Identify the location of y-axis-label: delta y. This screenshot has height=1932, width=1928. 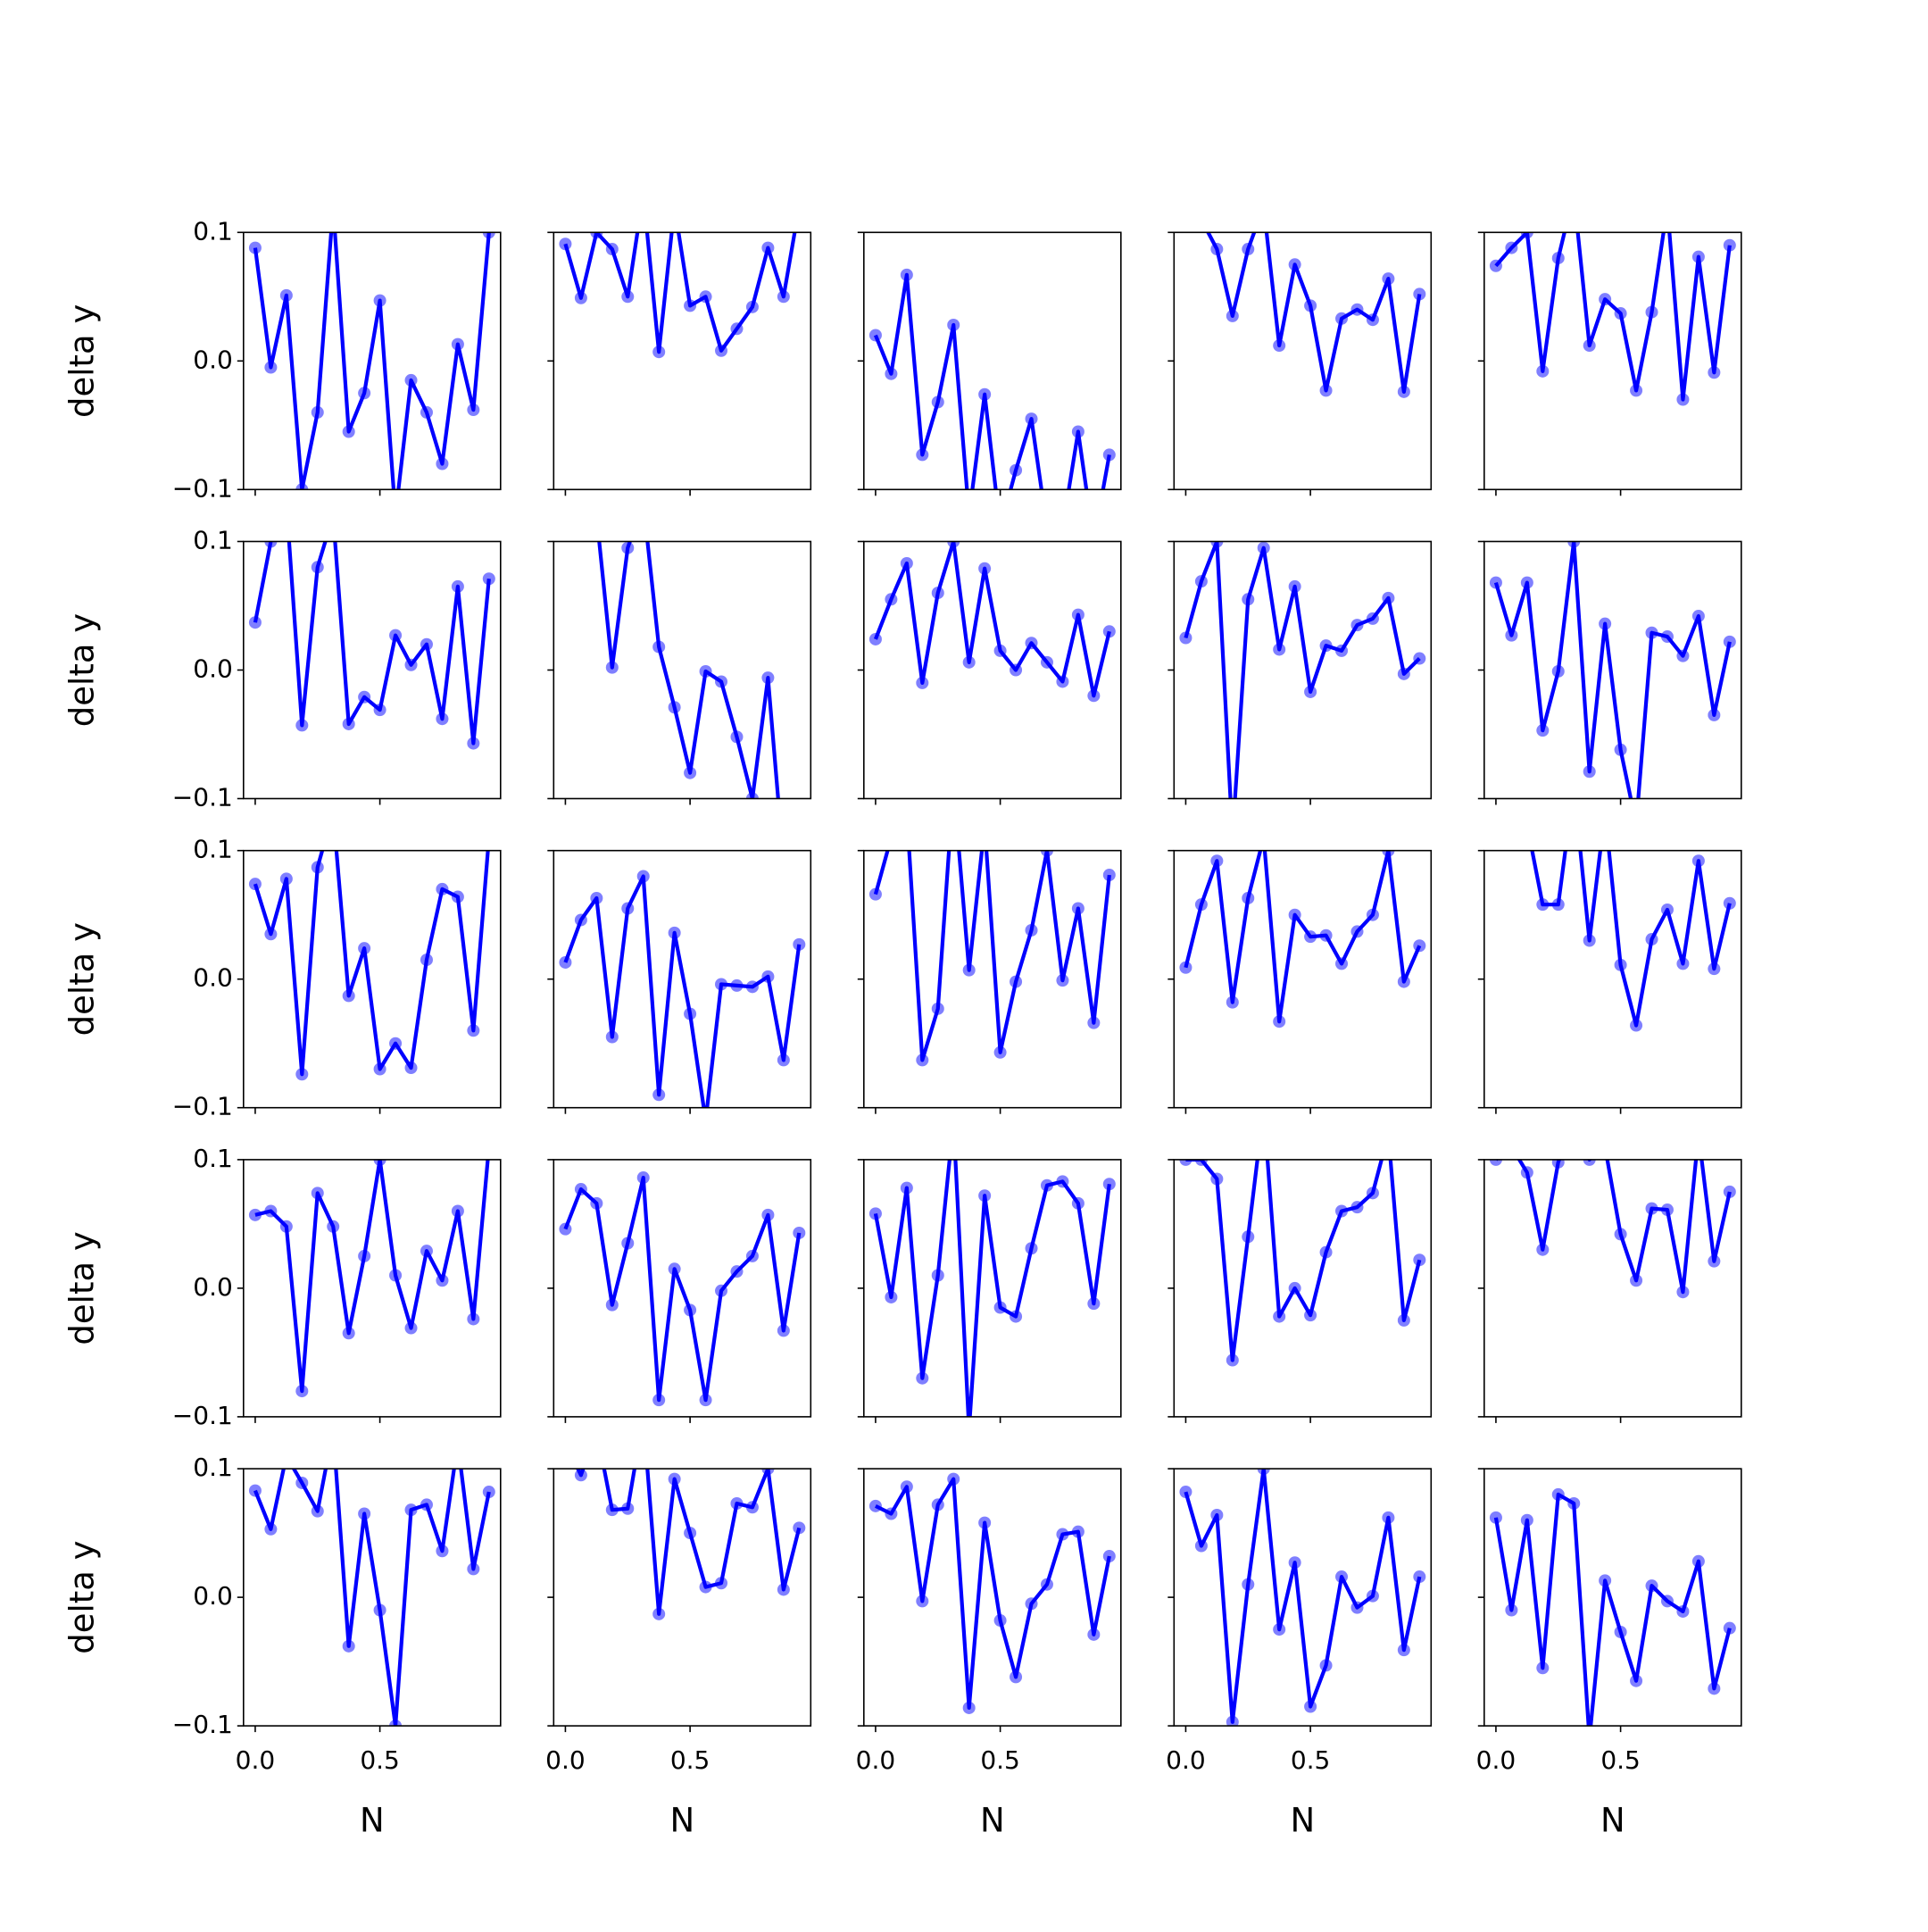
(82, 979).